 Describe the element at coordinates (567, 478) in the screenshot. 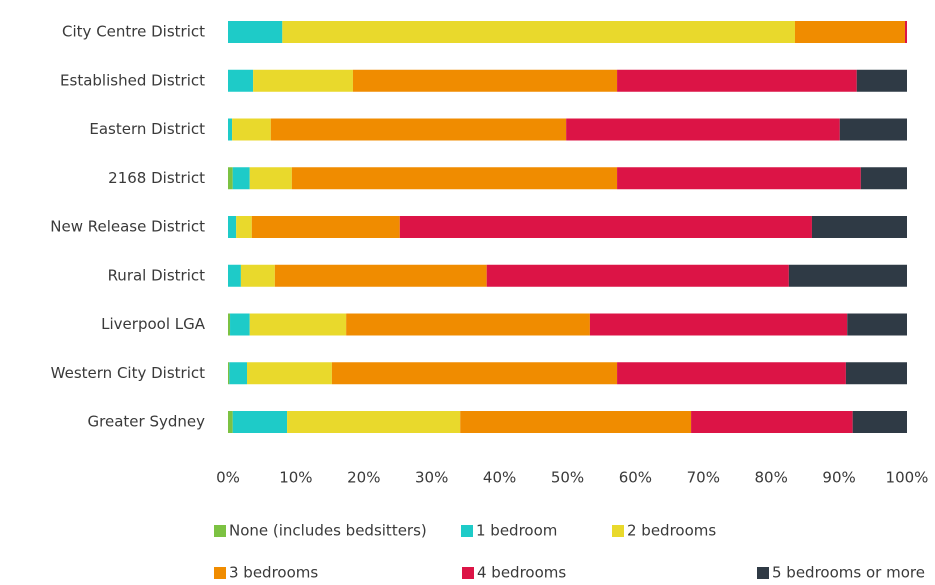

I see `x-tick-label: 50%` at that location.